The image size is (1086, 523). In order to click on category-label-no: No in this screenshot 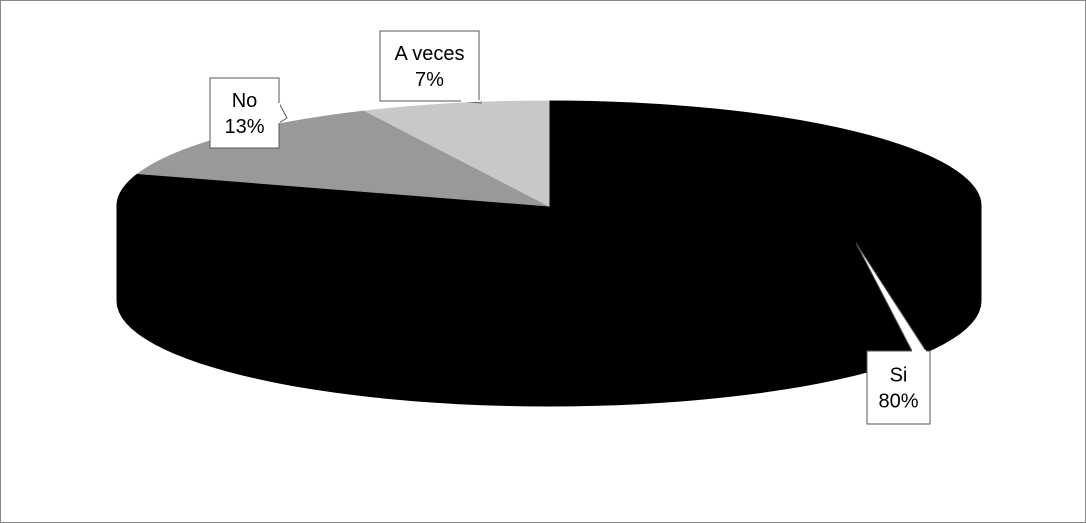, I will do `click(245, 101)`.